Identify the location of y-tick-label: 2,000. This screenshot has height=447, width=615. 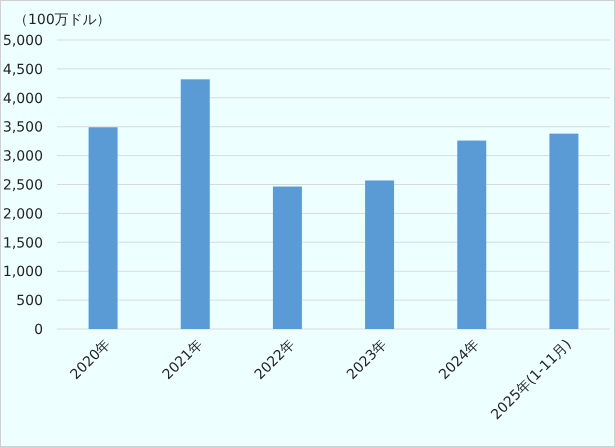
(22, 214).